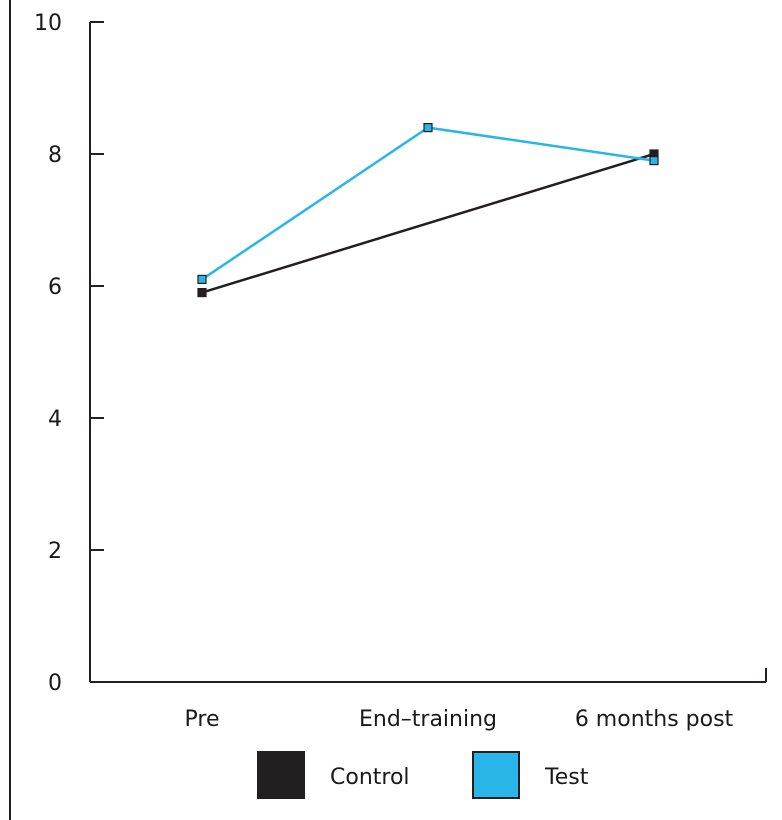 The width and height of the screenshot is (782, 820). I want to click on data-point-control, so click(202, 293).